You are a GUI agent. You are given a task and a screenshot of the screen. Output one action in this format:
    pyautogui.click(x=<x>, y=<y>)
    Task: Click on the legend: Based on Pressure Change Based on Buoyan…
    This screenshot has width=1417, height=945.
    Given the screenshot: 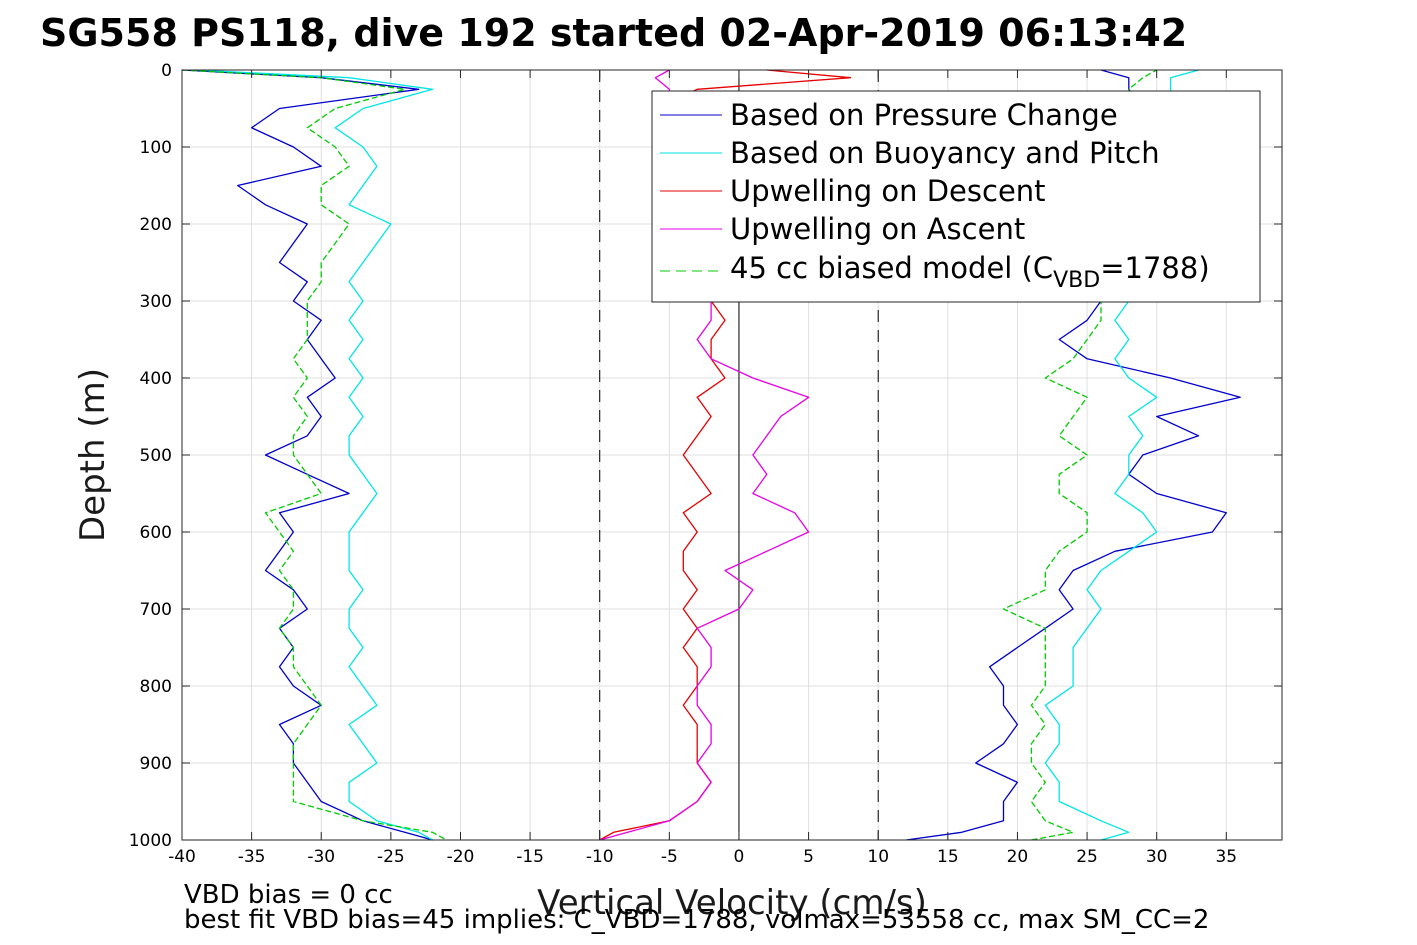 What is the action you would take?
    pyautogui.click(x=956, y=196)
    